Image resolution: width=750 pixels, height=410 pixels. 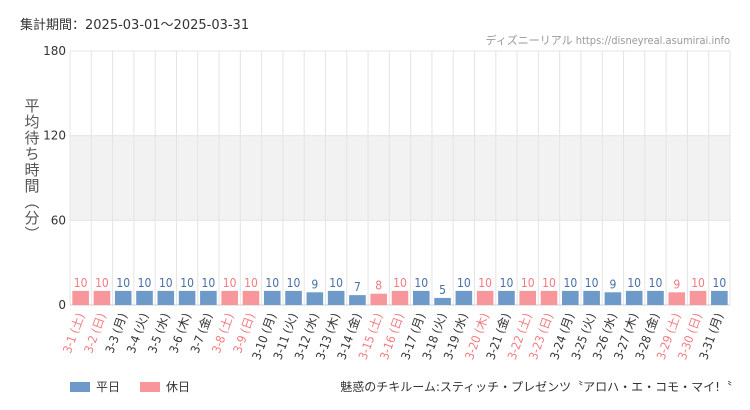 I want to click on y-axis-title: 平均待ち時間（分）, so click(x=31, y=170).